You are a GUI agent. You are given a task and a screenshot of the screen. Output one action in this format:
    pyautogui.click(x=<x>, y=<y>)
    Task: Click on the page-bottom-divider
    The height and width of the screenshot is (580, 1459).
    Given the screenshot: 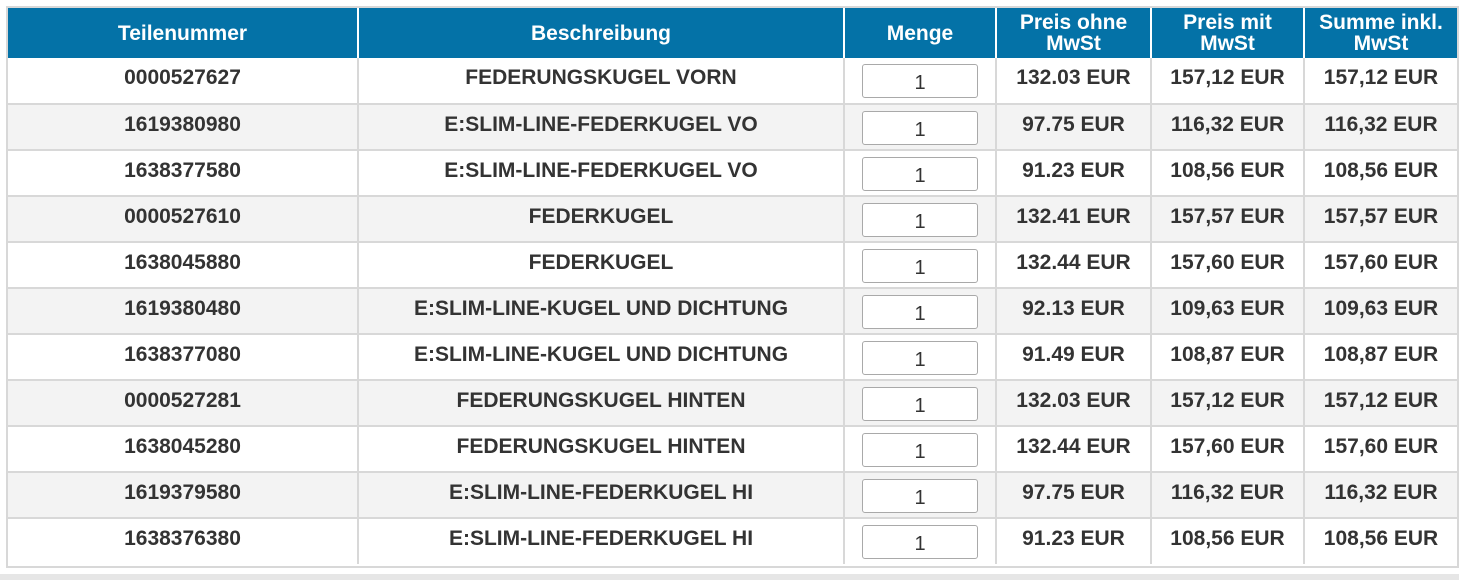 What is the action you would take?
    pyautogui.click(x=729, y=577)
    